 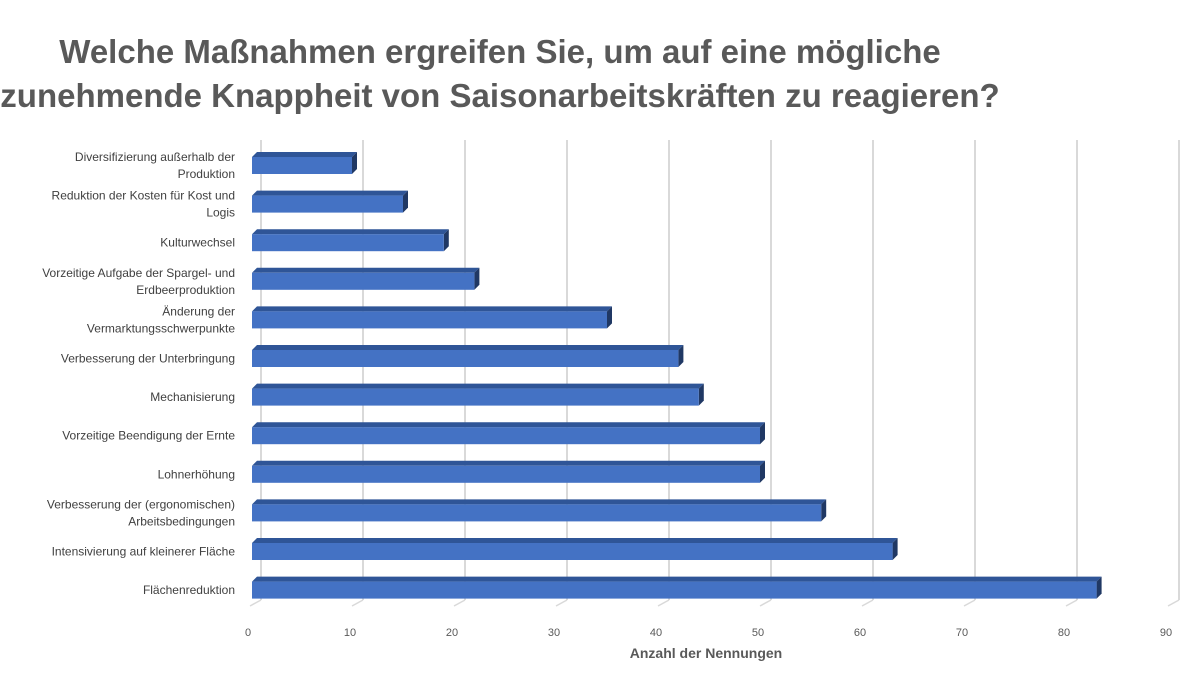 I want to click on category-label: Arbeitsbedingungen, so click(x=181, y=521).